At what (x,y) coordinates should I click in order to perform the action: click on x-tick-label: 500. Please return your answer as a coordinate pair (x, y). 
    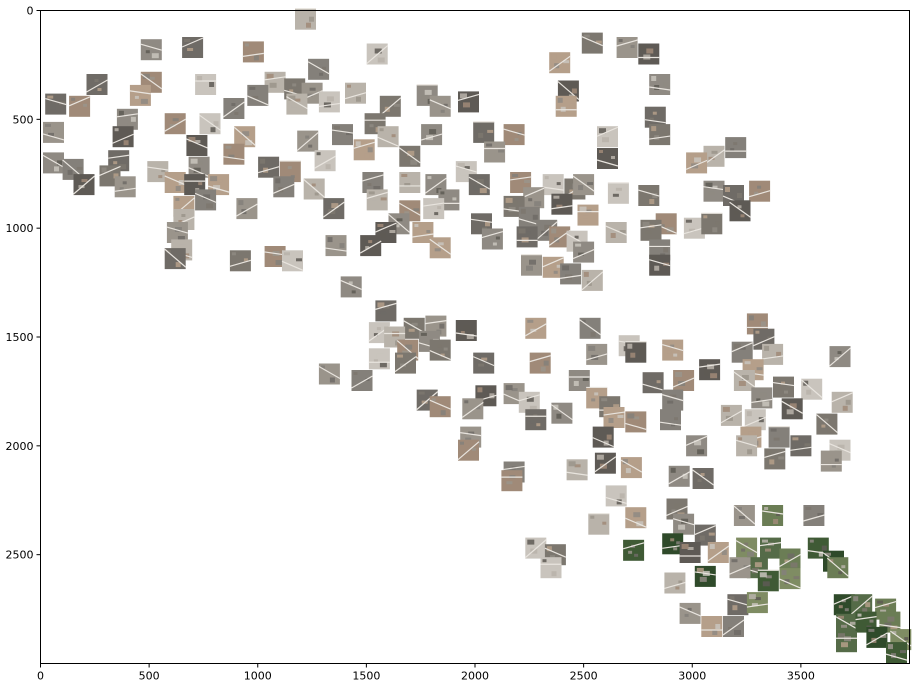
    Looking at the image, I should click on (149, 676).